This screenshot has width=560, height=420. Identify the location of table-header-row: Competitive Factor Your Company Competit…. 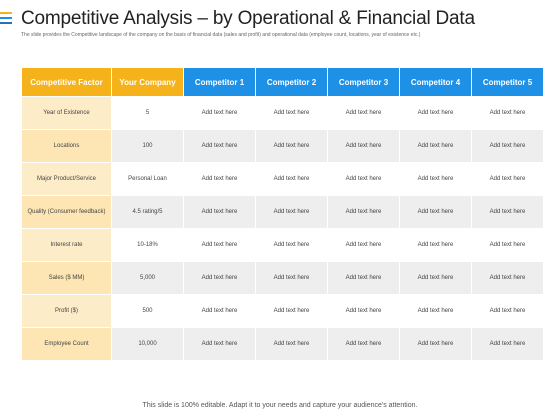
(282, 82).